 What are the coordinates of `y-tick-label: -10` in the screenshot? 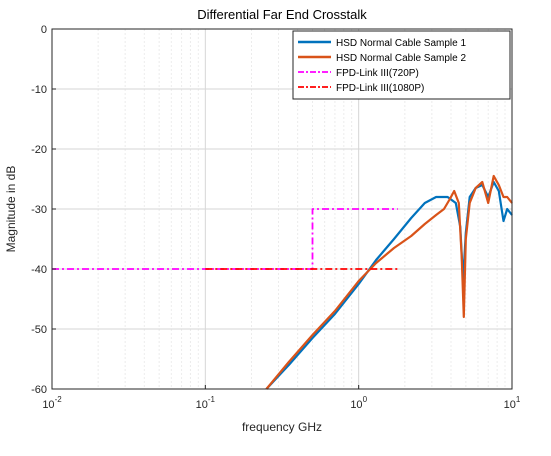 It's located at (39, 90).